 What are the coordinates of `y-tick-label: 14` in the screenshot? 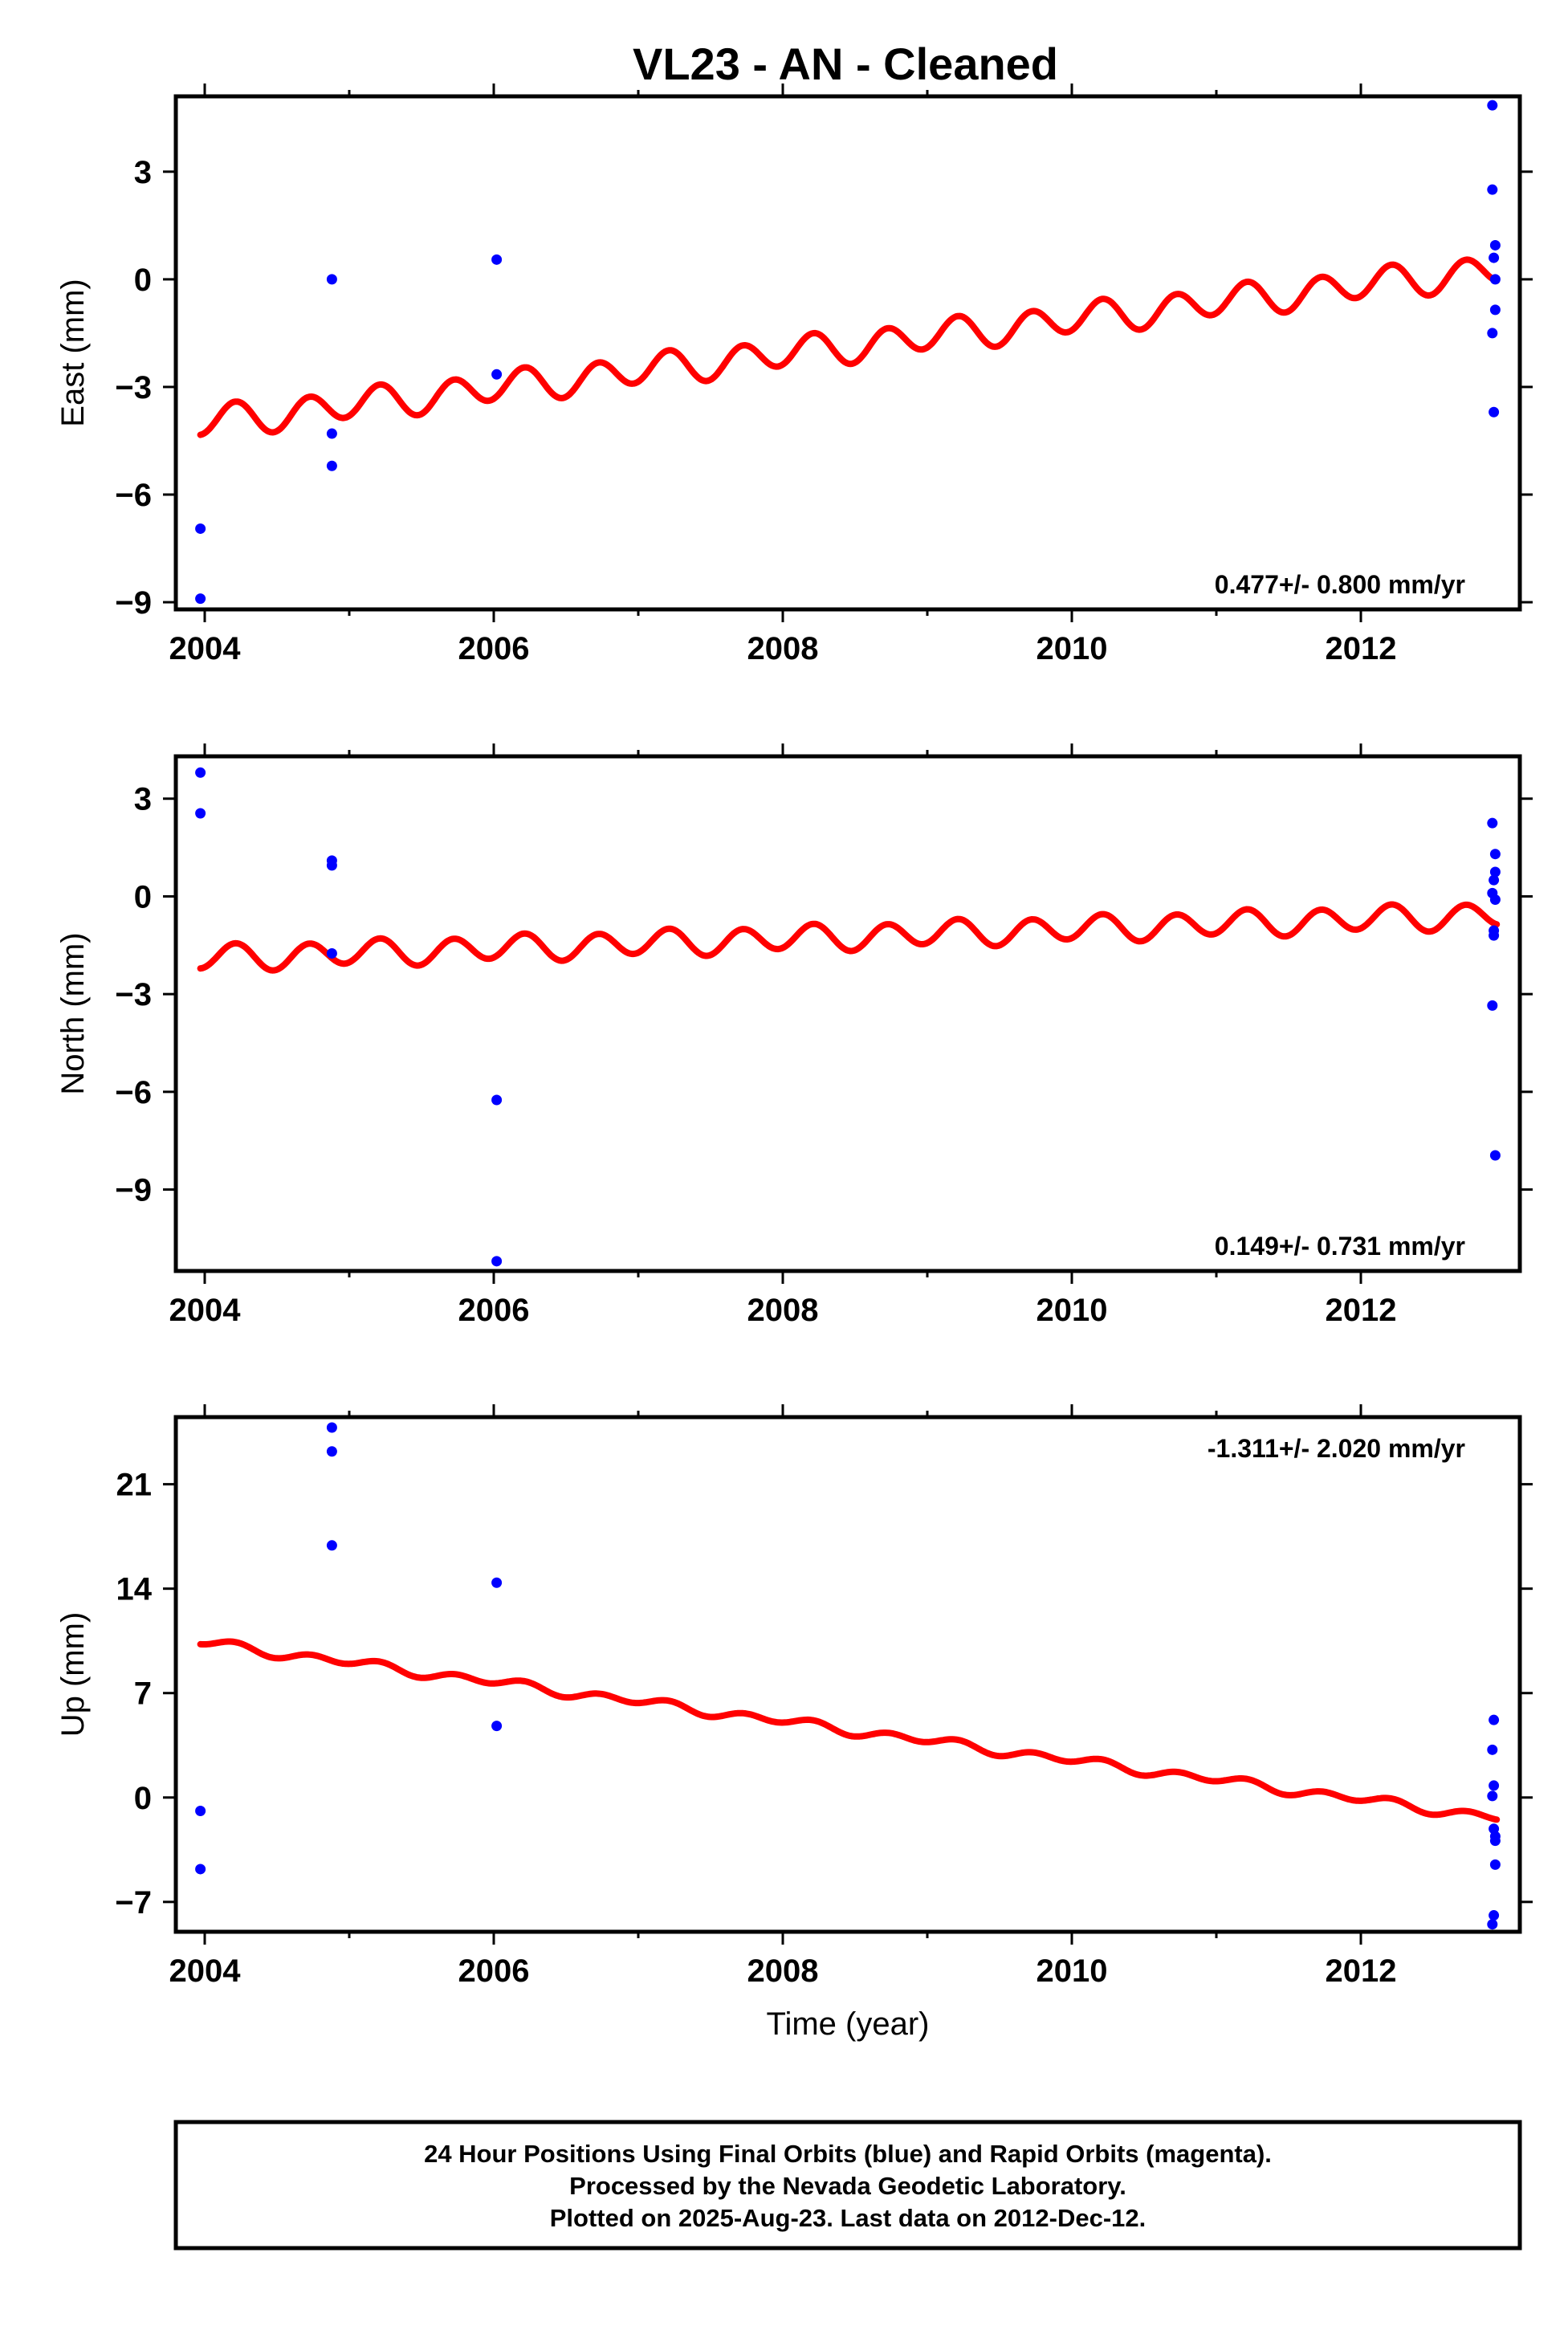 It's located at (134, 1589).